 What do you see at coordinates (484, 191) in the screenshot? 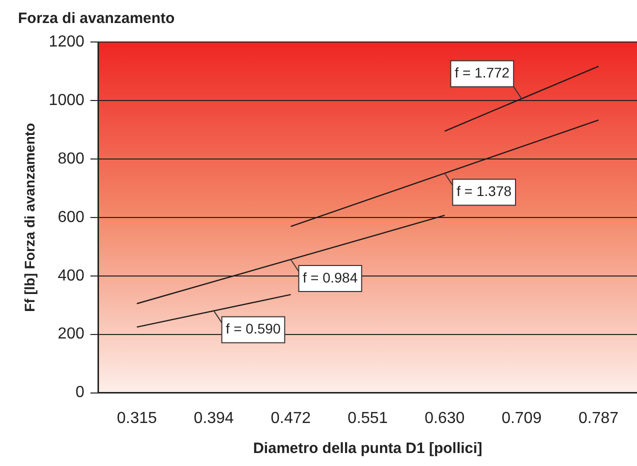
I see `series-label: f = 1.378` at bounding box center [484, 191].